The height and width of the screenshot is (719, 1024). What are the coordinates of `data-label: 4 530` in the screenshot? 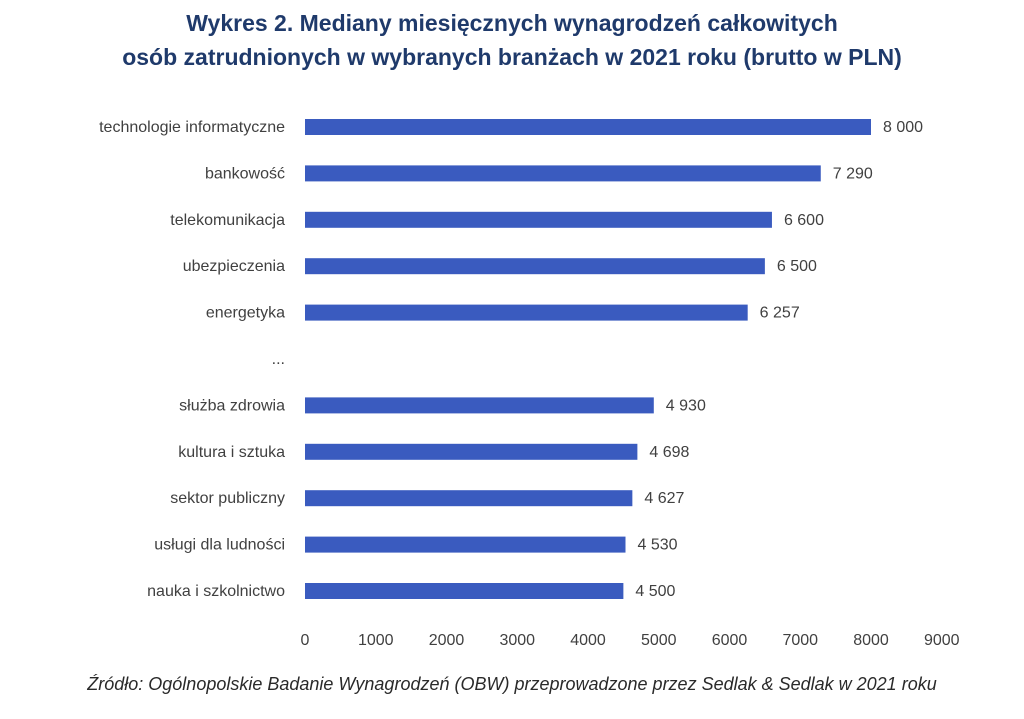 It's located at (657, 545).